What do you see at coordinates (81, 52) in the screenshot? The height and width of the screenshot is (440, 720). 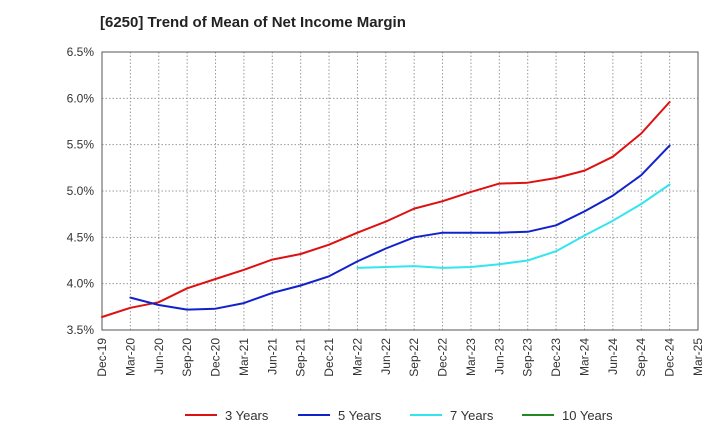 I see `y-tick-label: 6.5%` at bounding box center [81, 52].